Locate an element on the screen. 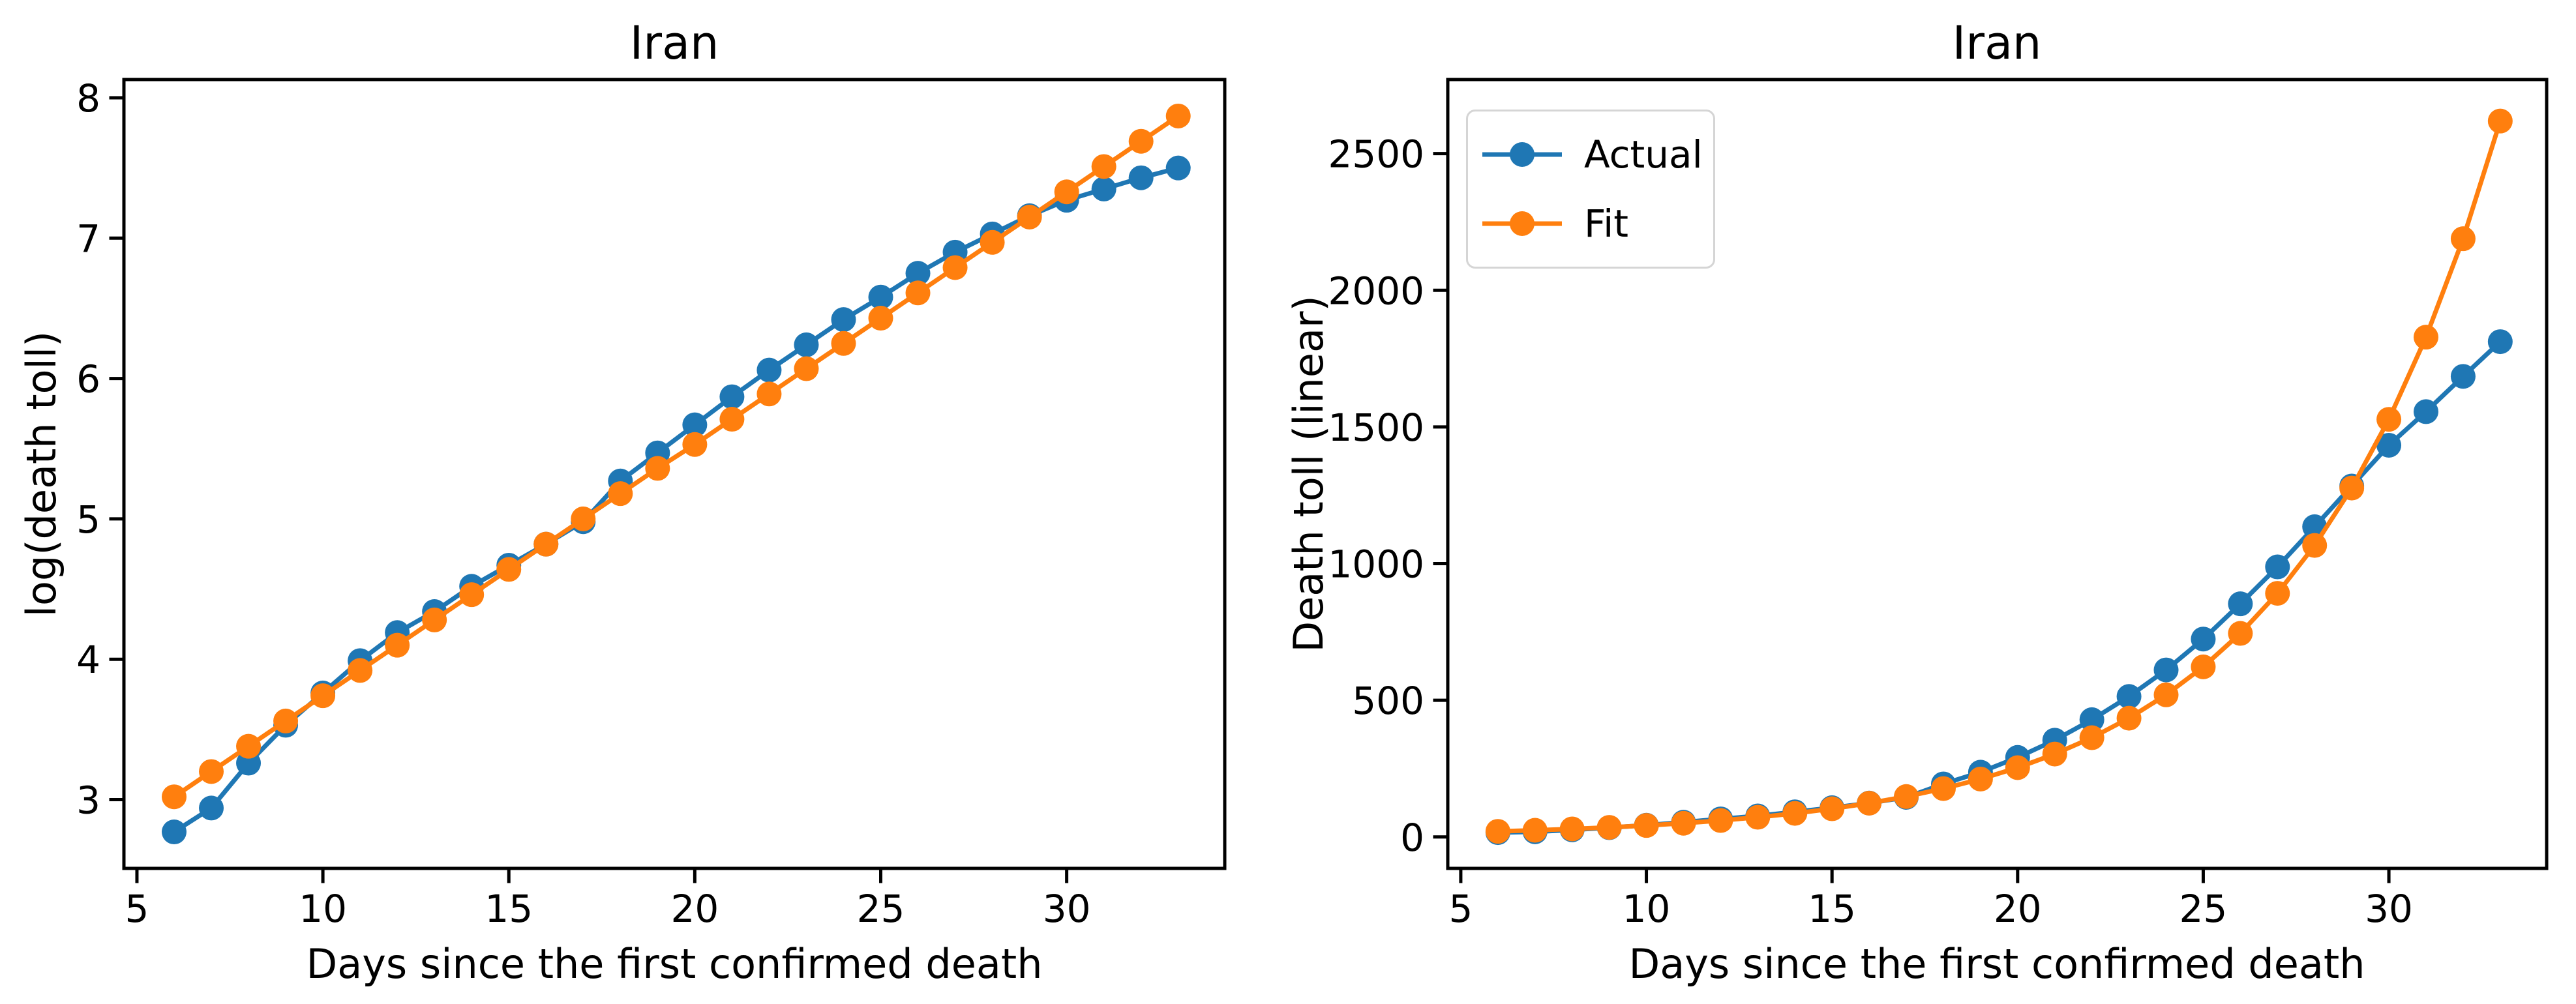 This screenshot has width=2576, height=1004. y-tick-label: 8 is located at coordinates (88, 98).